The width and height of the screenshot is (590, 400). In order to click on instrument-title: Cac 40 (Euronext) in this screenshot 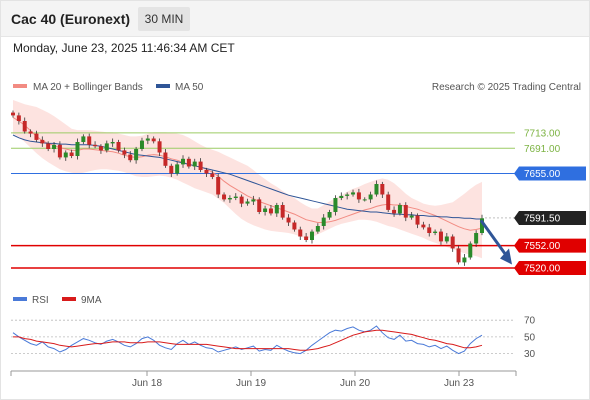, I will do `click(71, 19)`.